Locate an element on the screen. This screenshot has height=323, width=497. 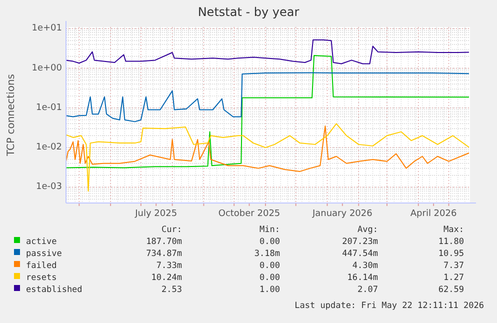
text: 2.07 is located at coordinates (368, 290).